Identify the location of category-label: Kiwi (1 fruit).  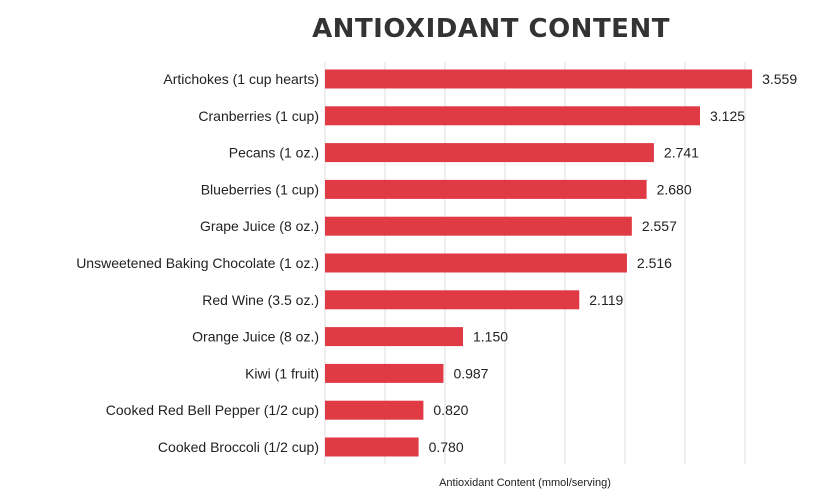
(282, 373).